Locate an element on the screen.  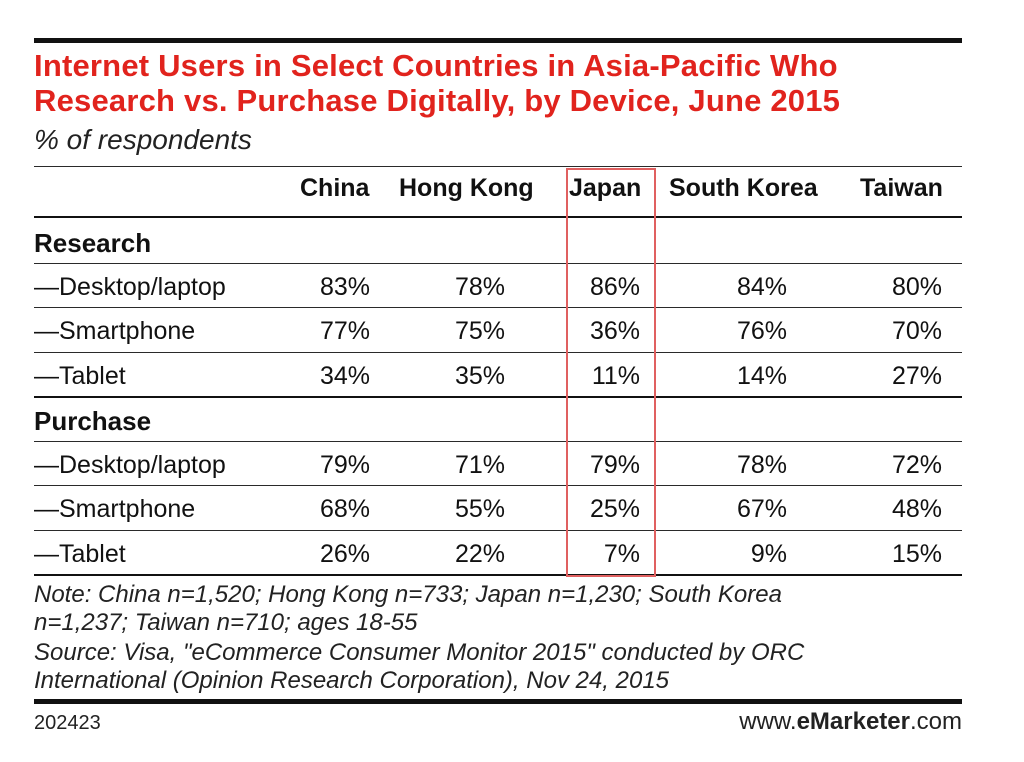
emarketer-logo: www.eMarketer.com is located at coordinates (850, 722).